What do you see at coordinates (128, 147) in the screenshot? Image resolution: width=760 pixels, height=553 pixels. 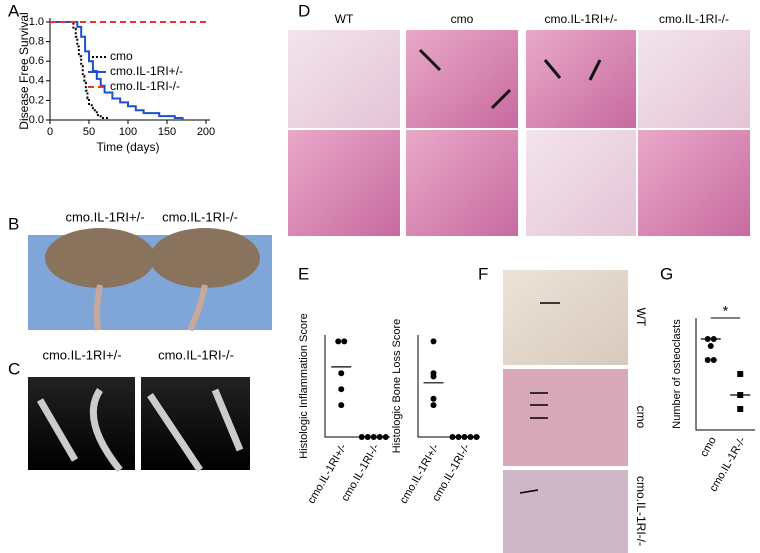 I see `x-axis-label: Time (days)` at bounding box center [128, 147].